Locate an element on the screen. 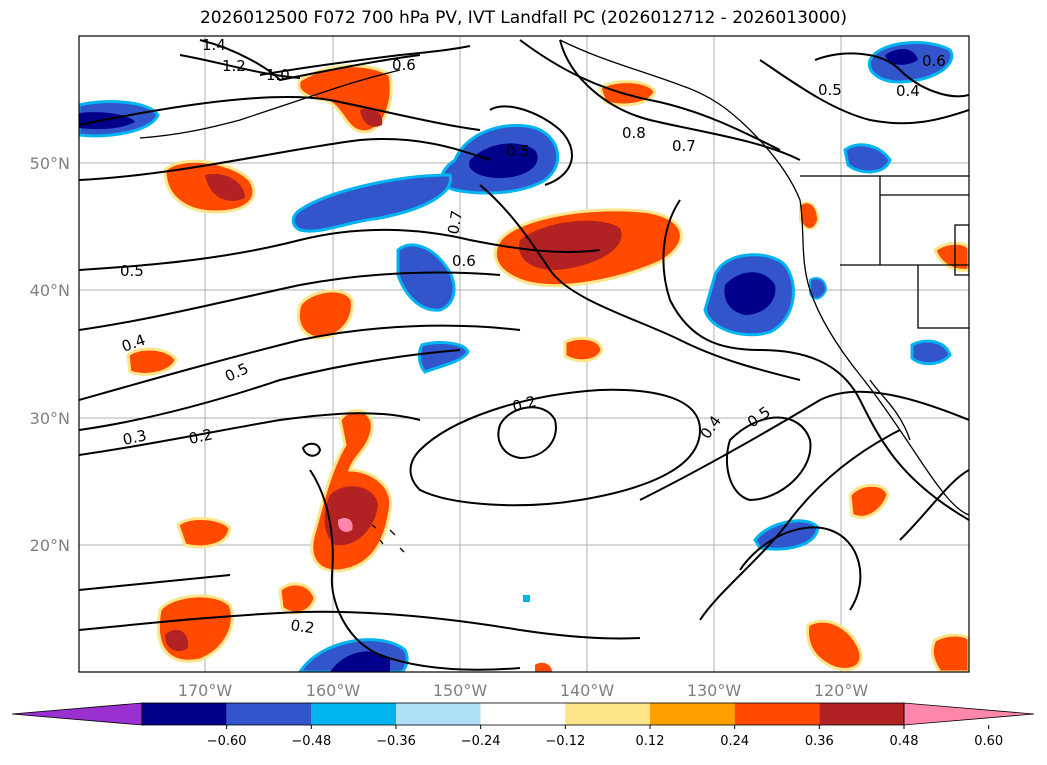  svg-text: 0.3 is located at coordinates (134, 437).